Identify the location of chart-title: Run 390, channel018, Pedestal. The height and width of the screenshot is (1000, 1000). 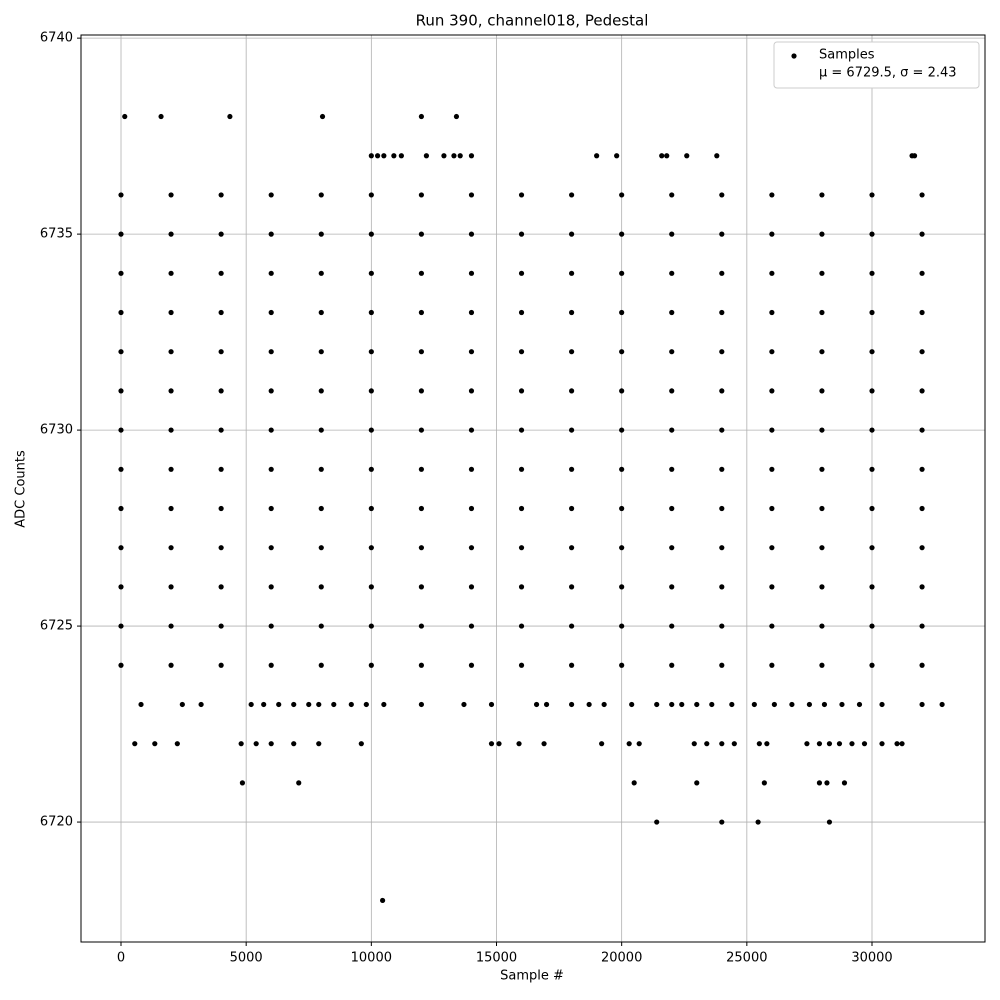
(532, 21).